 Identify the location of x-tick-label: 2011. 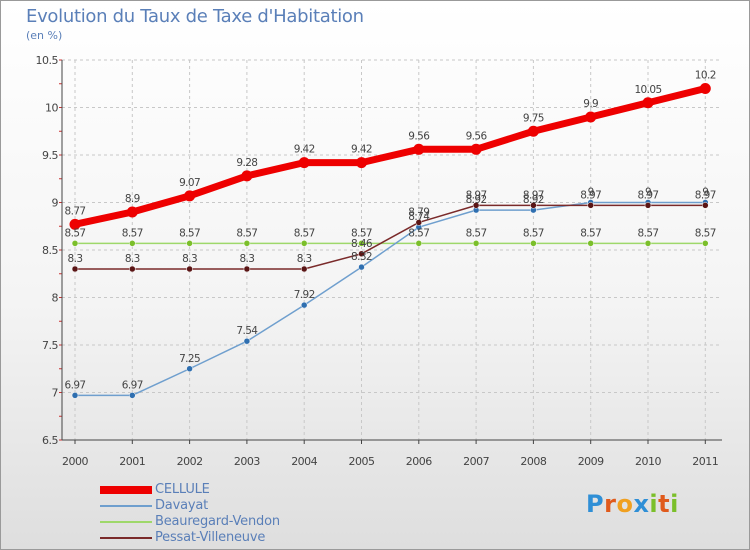
(705, 461).